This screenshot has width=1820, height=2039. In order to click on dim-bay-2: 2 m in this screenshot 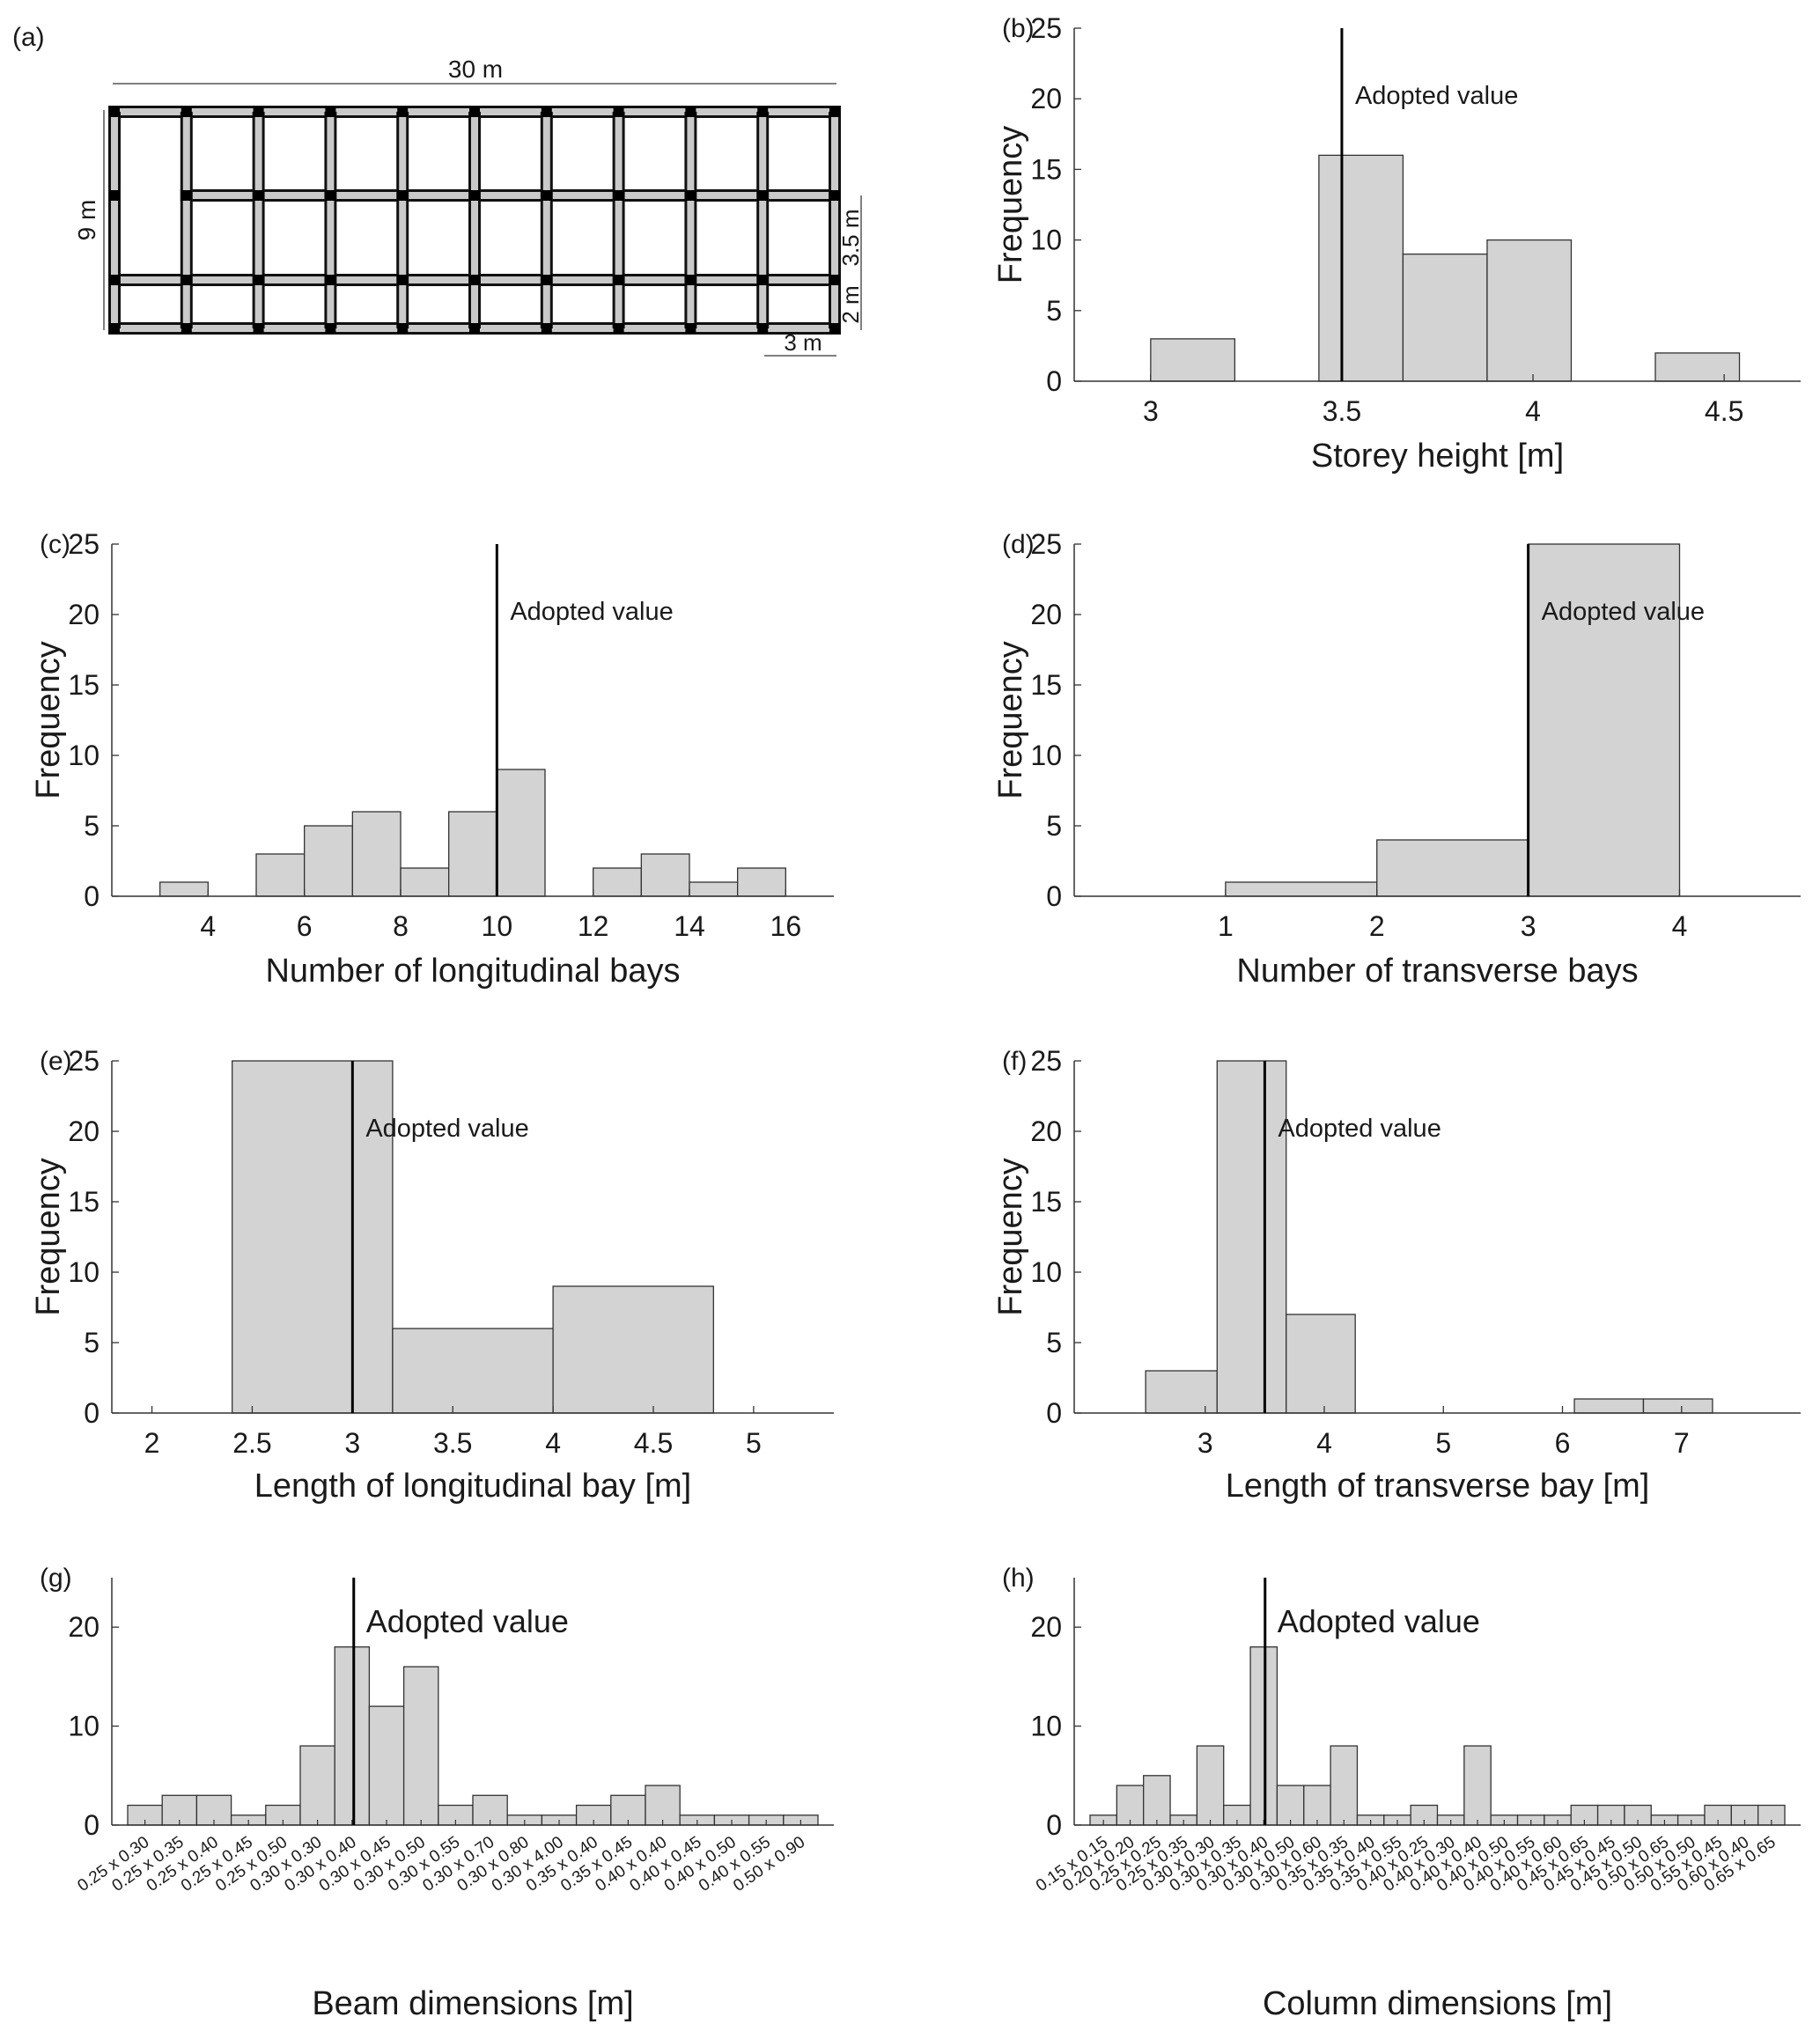, I will do `click(850, 304)`.